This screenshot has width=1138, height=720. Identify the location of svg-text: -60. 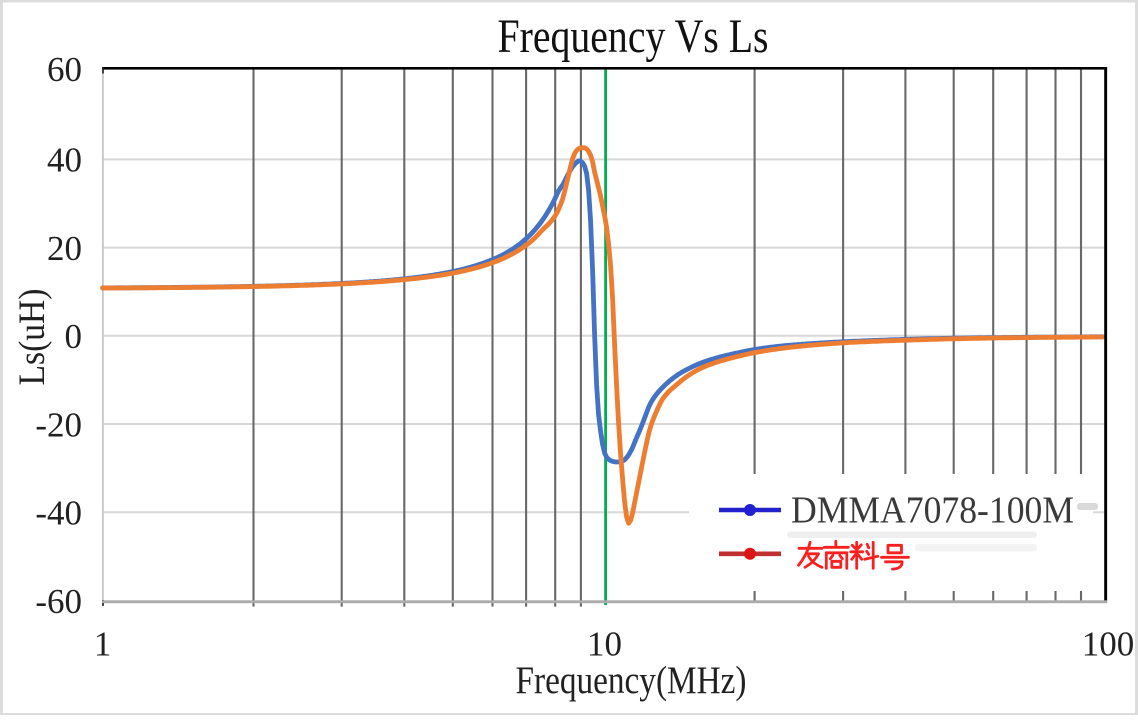
(58, 601).